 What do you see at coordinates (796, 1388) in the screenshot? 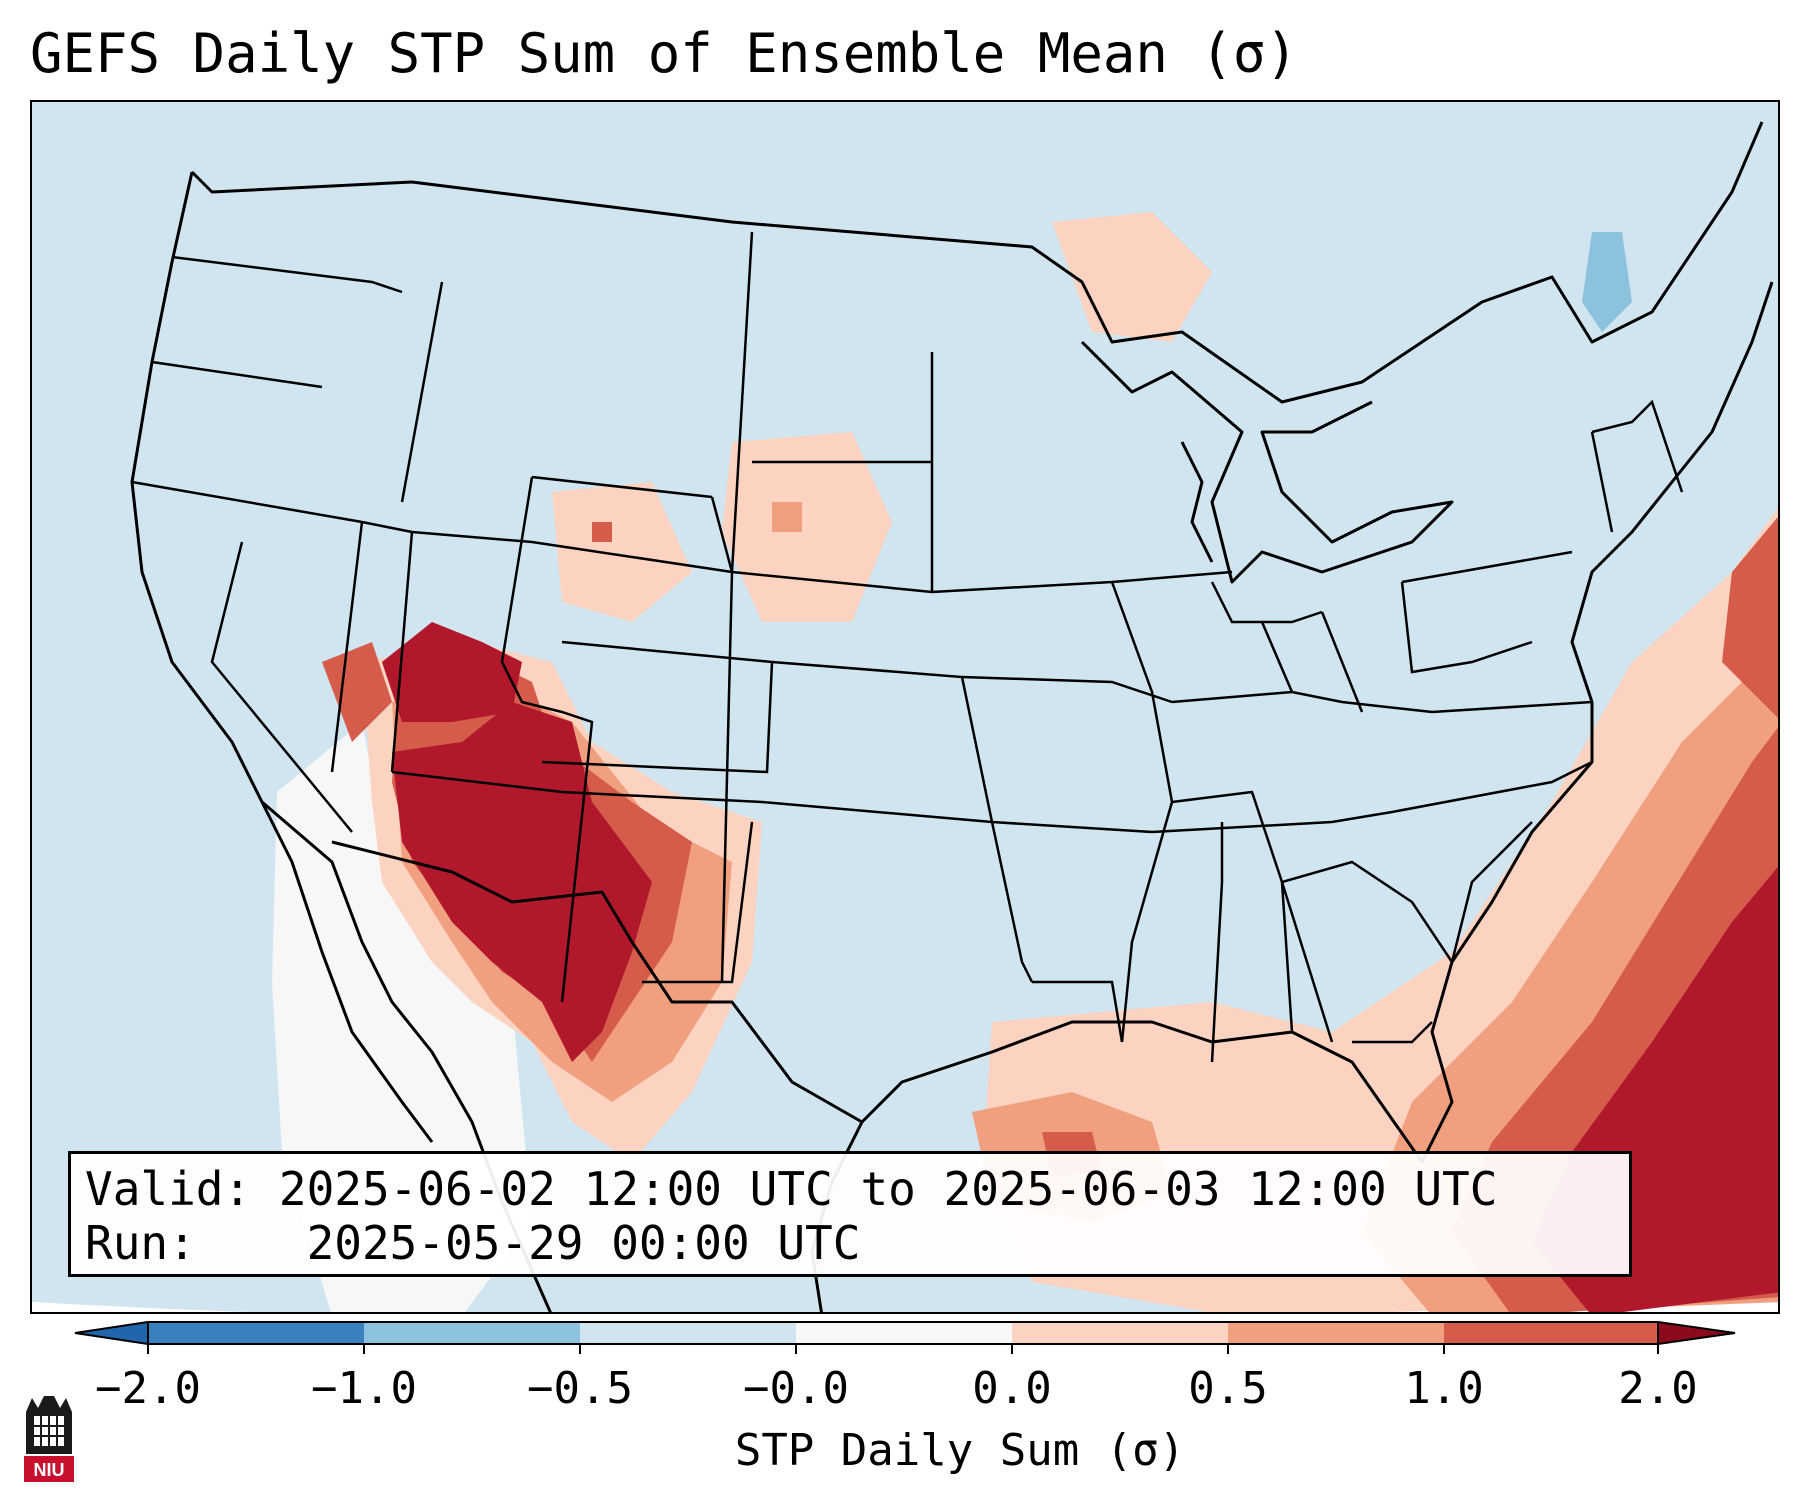
I see `colorbar-tick-label: −0.0` at bounding box center [796, 1388].